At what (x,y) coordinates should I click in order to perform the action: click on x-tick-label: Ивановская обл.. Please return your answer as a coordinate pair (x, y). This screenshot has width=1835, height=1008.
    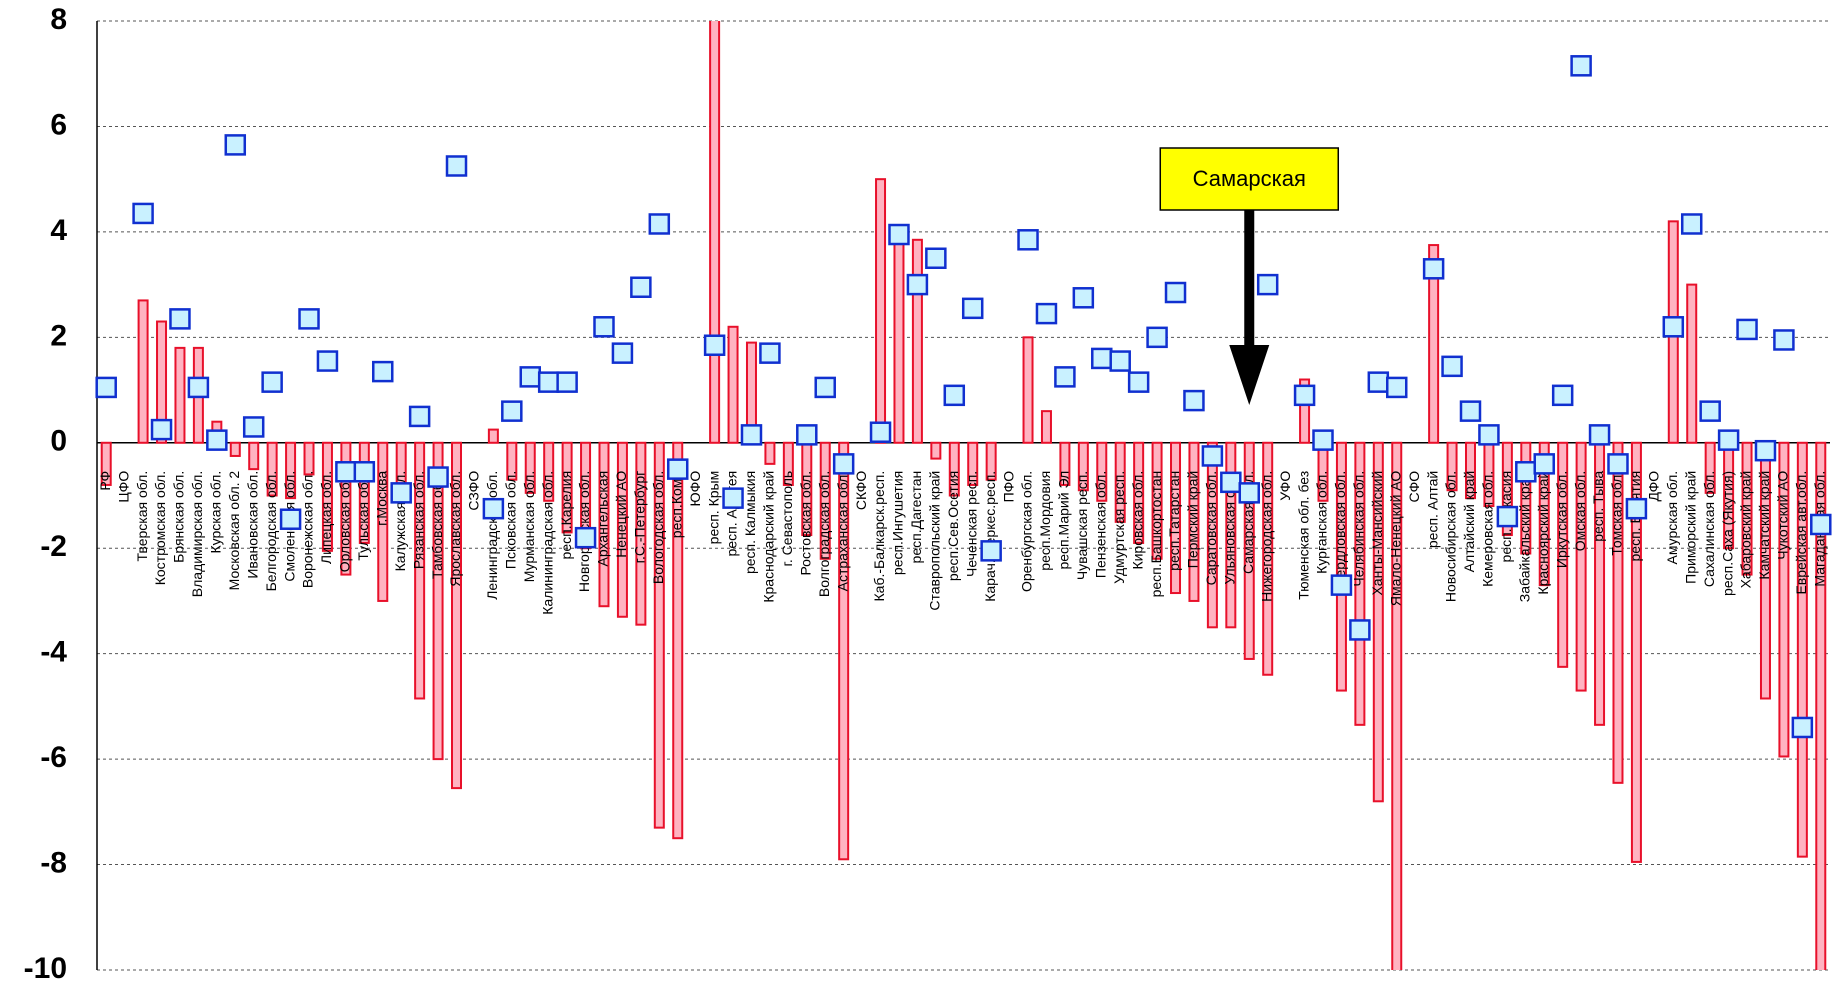
    Looking at the image, I should click on (252, 525).